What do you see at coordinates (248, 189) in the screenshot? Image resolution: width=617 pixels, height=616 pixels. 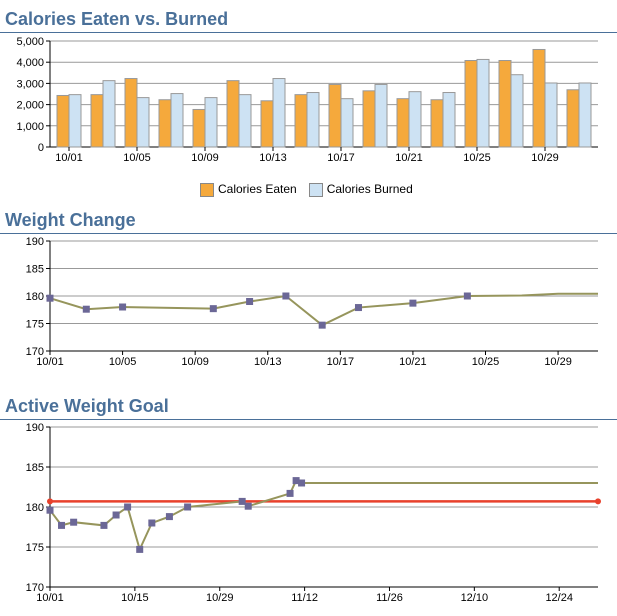 I see `legend-eaten: Calories Eaten` at bounding box center [248, 189].